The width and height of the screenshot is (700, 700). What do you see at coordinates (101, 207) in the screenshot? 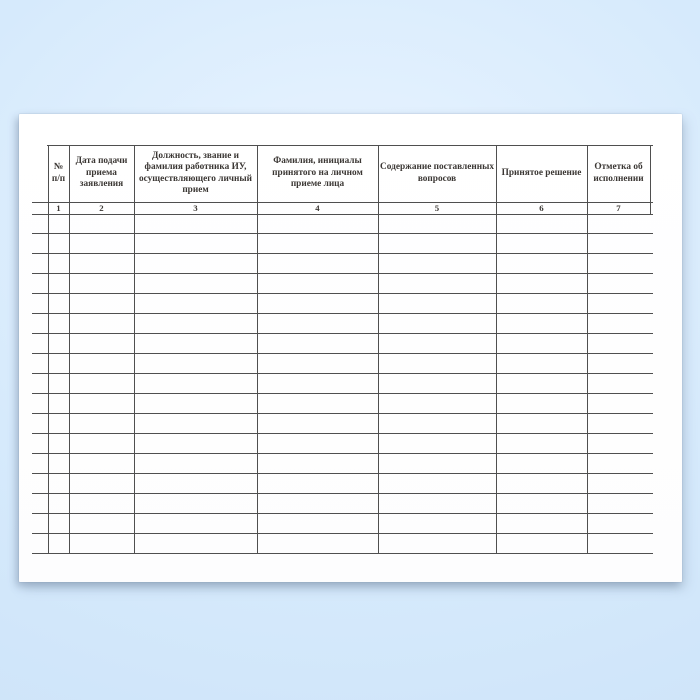
I see `column-number-2: 2` at bounding box center [101, 207].